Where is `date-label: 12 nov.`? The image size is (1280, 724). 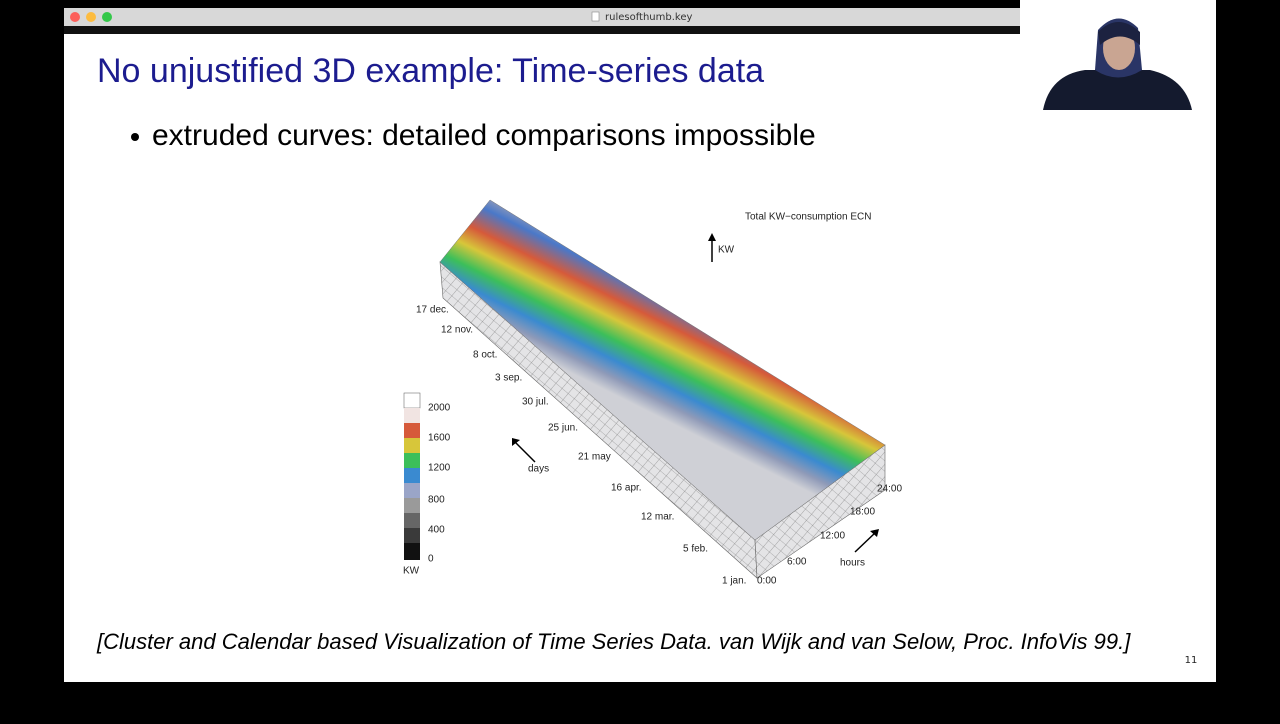
date-label: 12 nov. is located at coordinates (457, 330).